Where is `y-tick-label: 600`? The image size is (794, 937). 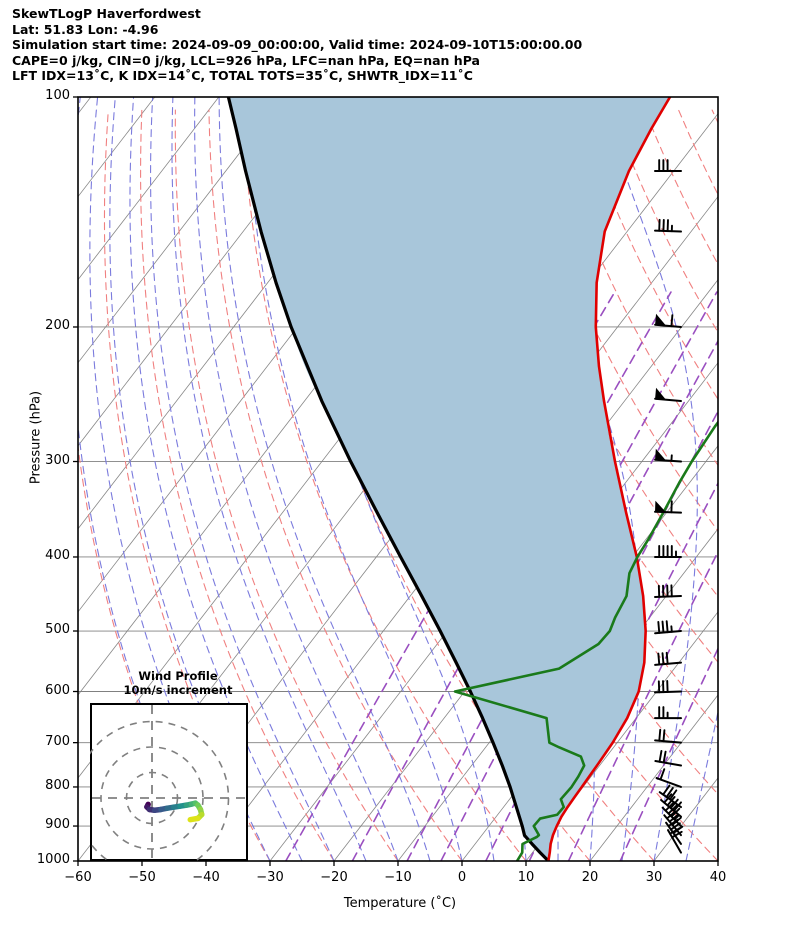 y-tick-label: 600 is located at coordinates (57, 690).